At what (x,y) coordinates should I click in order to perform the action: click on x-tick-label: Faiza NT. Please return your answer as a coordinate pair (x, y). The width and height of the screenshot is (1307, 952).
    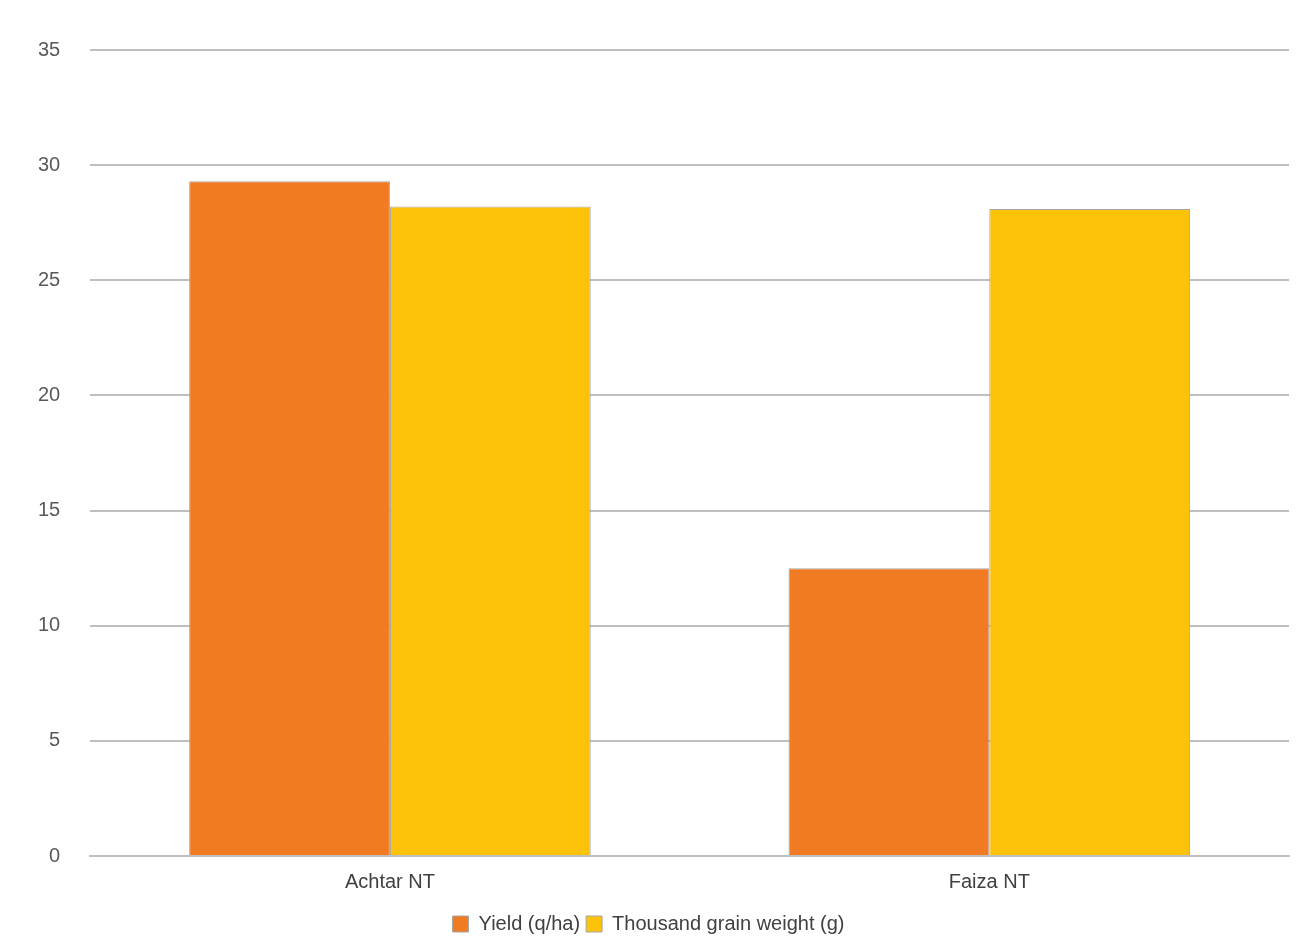
    Looking at the image, I should click on (989, 880).